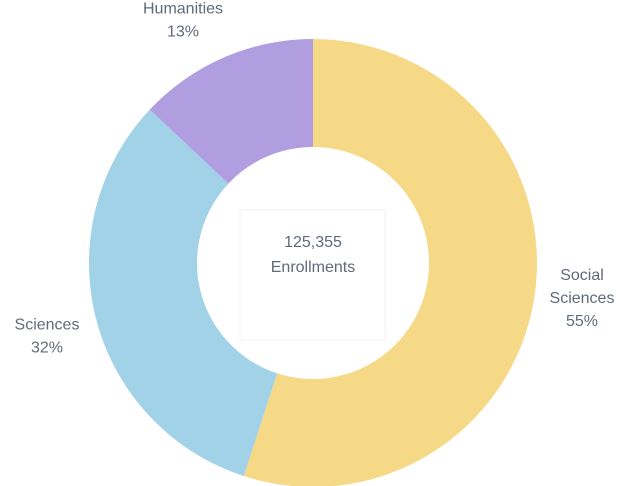  Describe the element at coordinates (313, 267) in the screenshot. I see `center-label: Enrollments` at that location.